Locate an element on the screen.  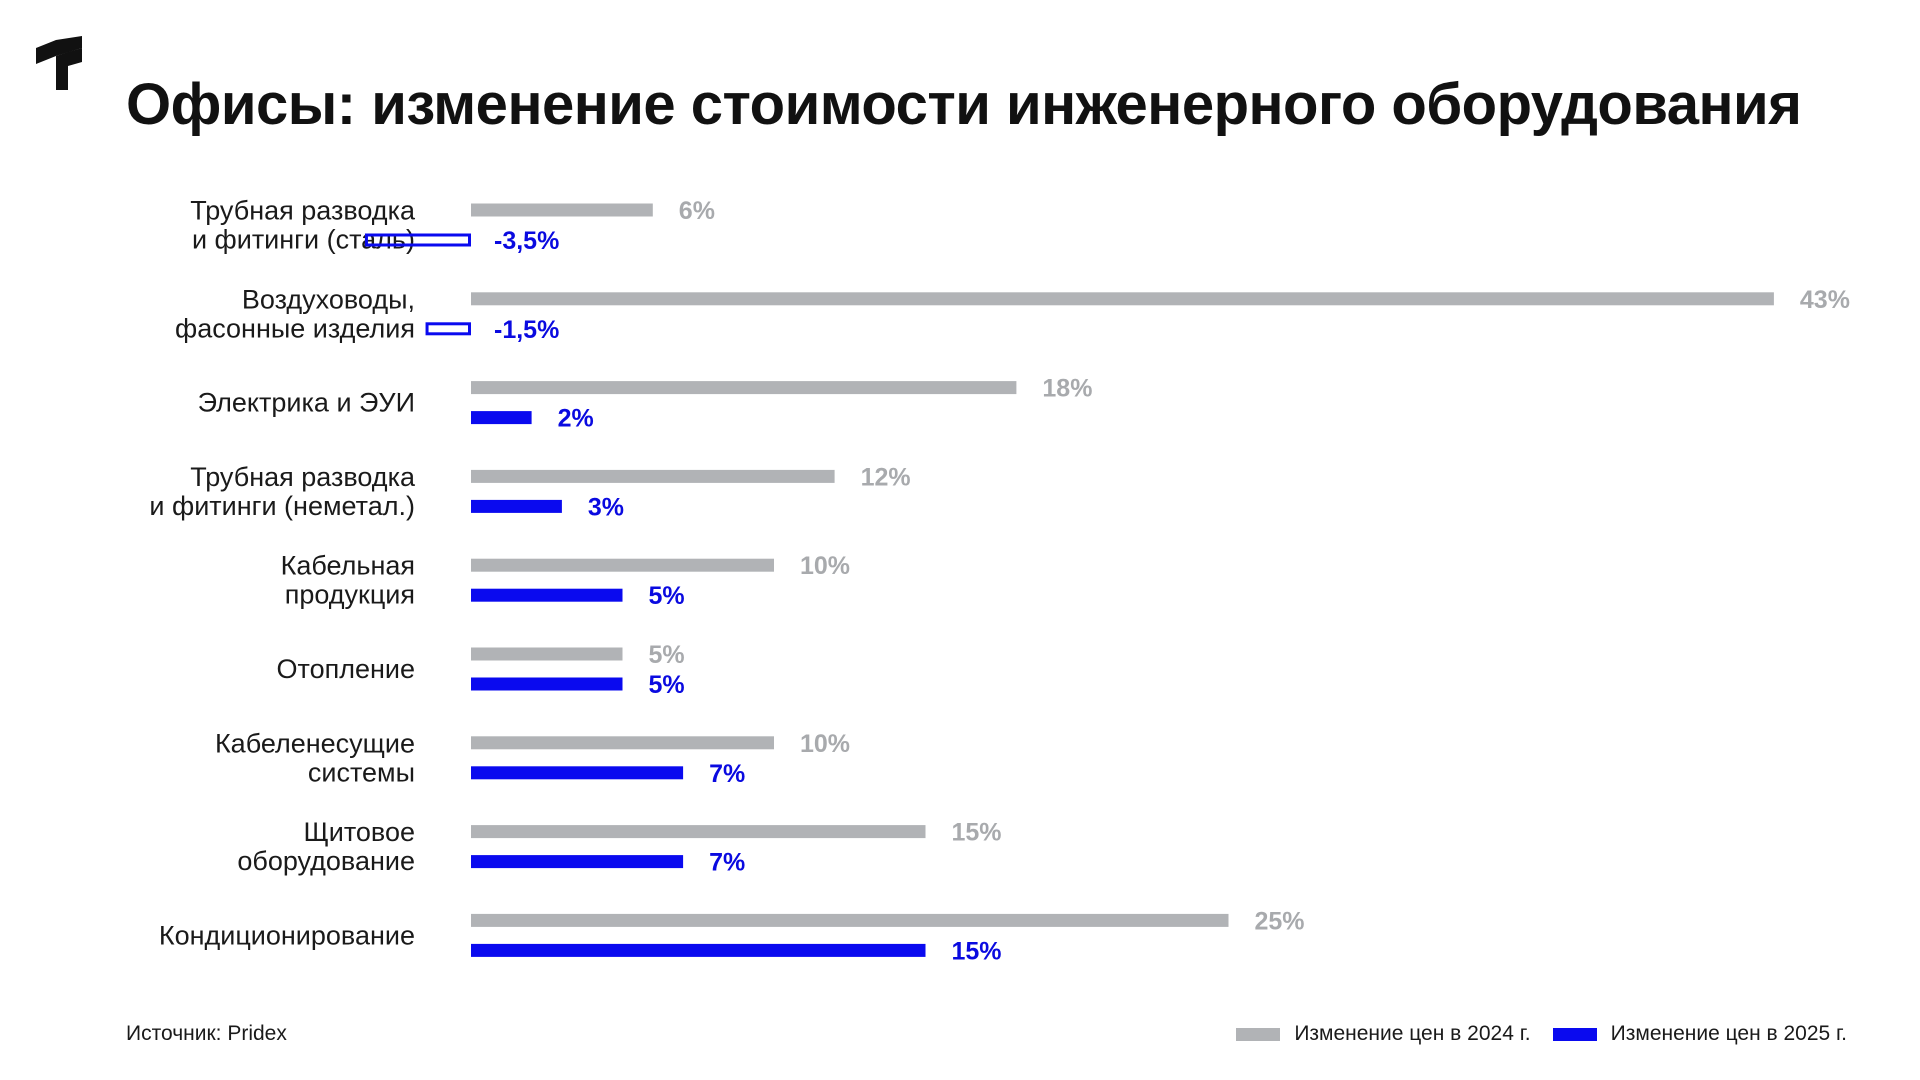
value-label-2025: -3,5% is located at coordinates (526, 241).